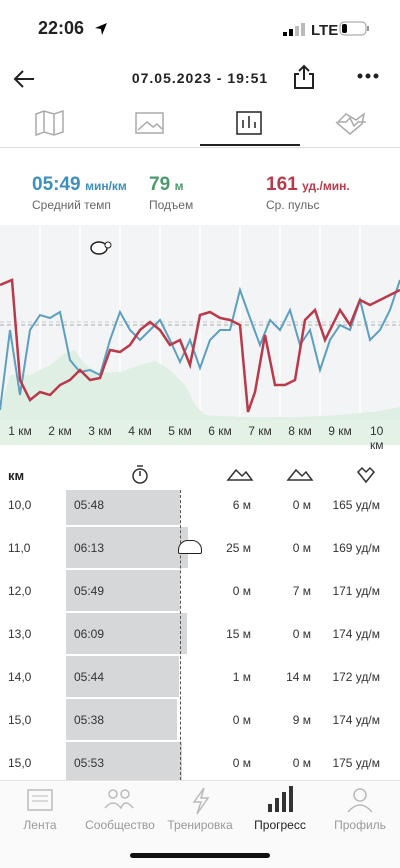 The width and height of the screenshot is (400, 868). What do you see at coordinates (89, 763) in the screenshot?
I see `pace-cell: 05:53` at bounding box center [89, 763].